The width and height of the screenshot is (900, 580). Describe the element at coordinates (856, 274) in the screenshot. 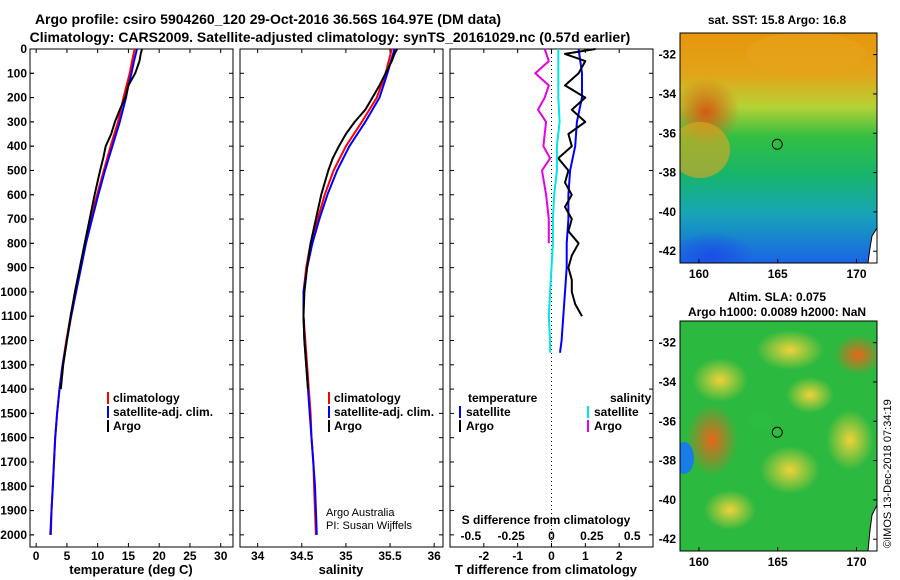

I see `map-x-tick-label: 170` at that location.